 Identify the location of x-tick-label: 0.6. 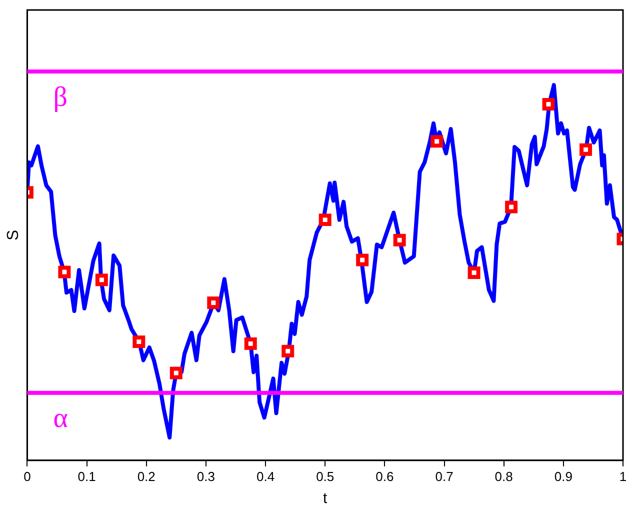
(385, 476).